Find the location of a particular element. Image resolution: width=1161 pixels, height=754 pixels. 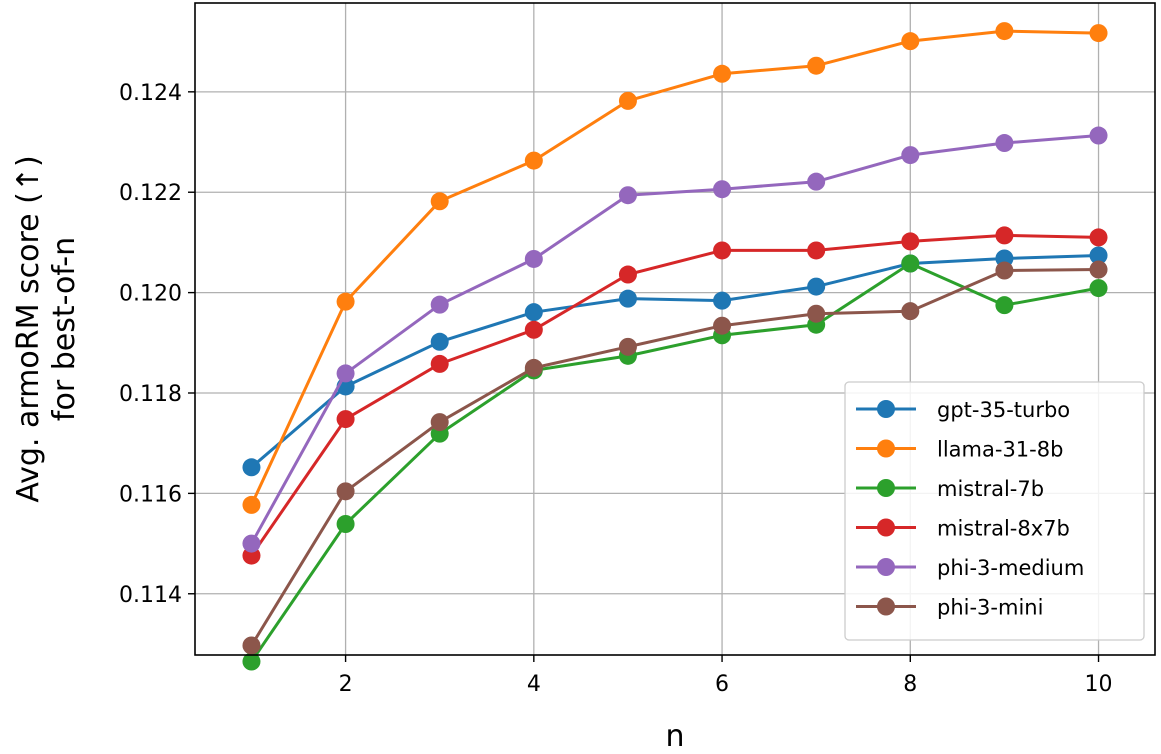

x-axis-label: n is located at coordinates (674, 736).